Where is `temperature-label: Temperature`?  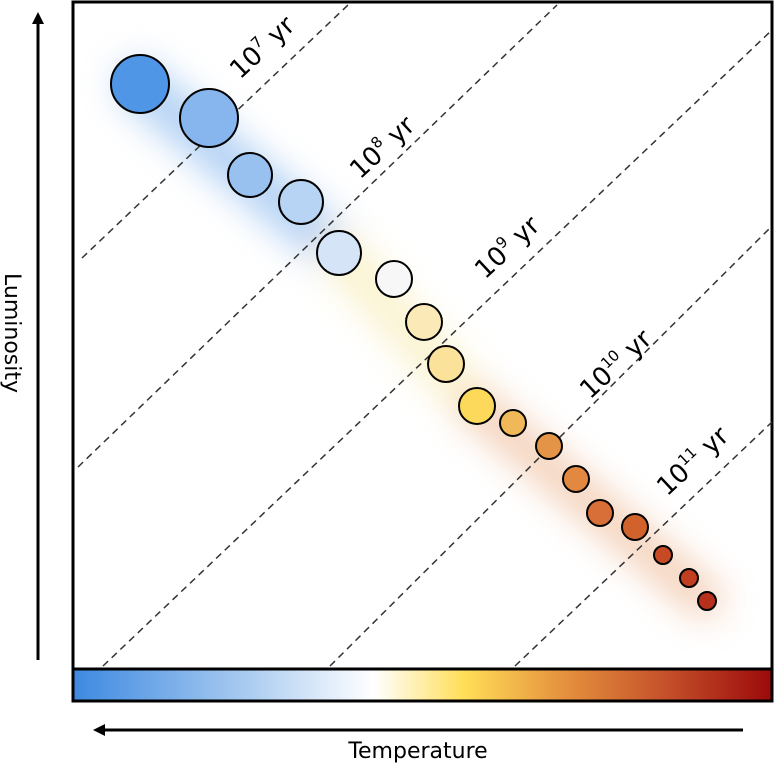 temperature-label: Temperature is located at coordinates (417, 751).